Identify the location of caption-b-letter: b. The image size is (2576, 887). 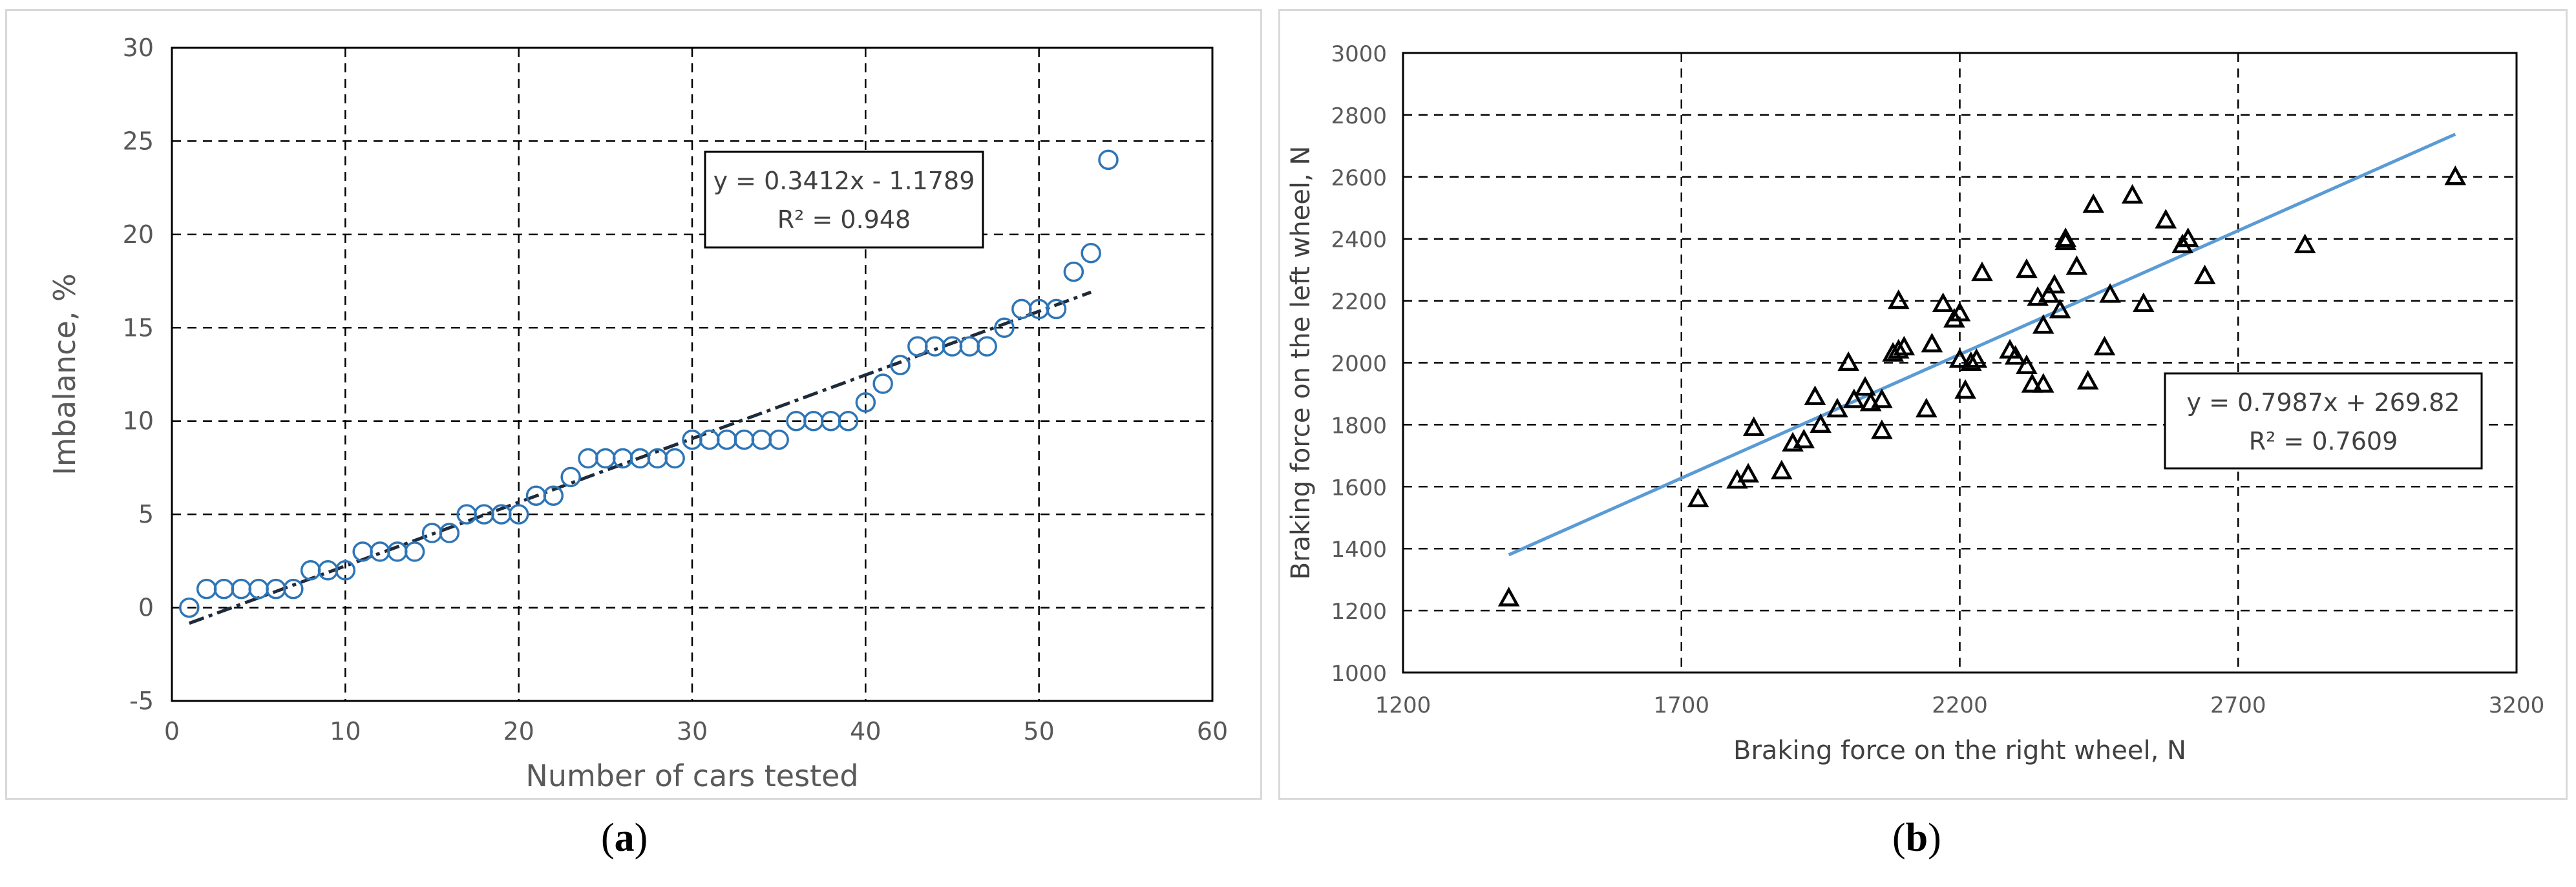
(1916, 838).